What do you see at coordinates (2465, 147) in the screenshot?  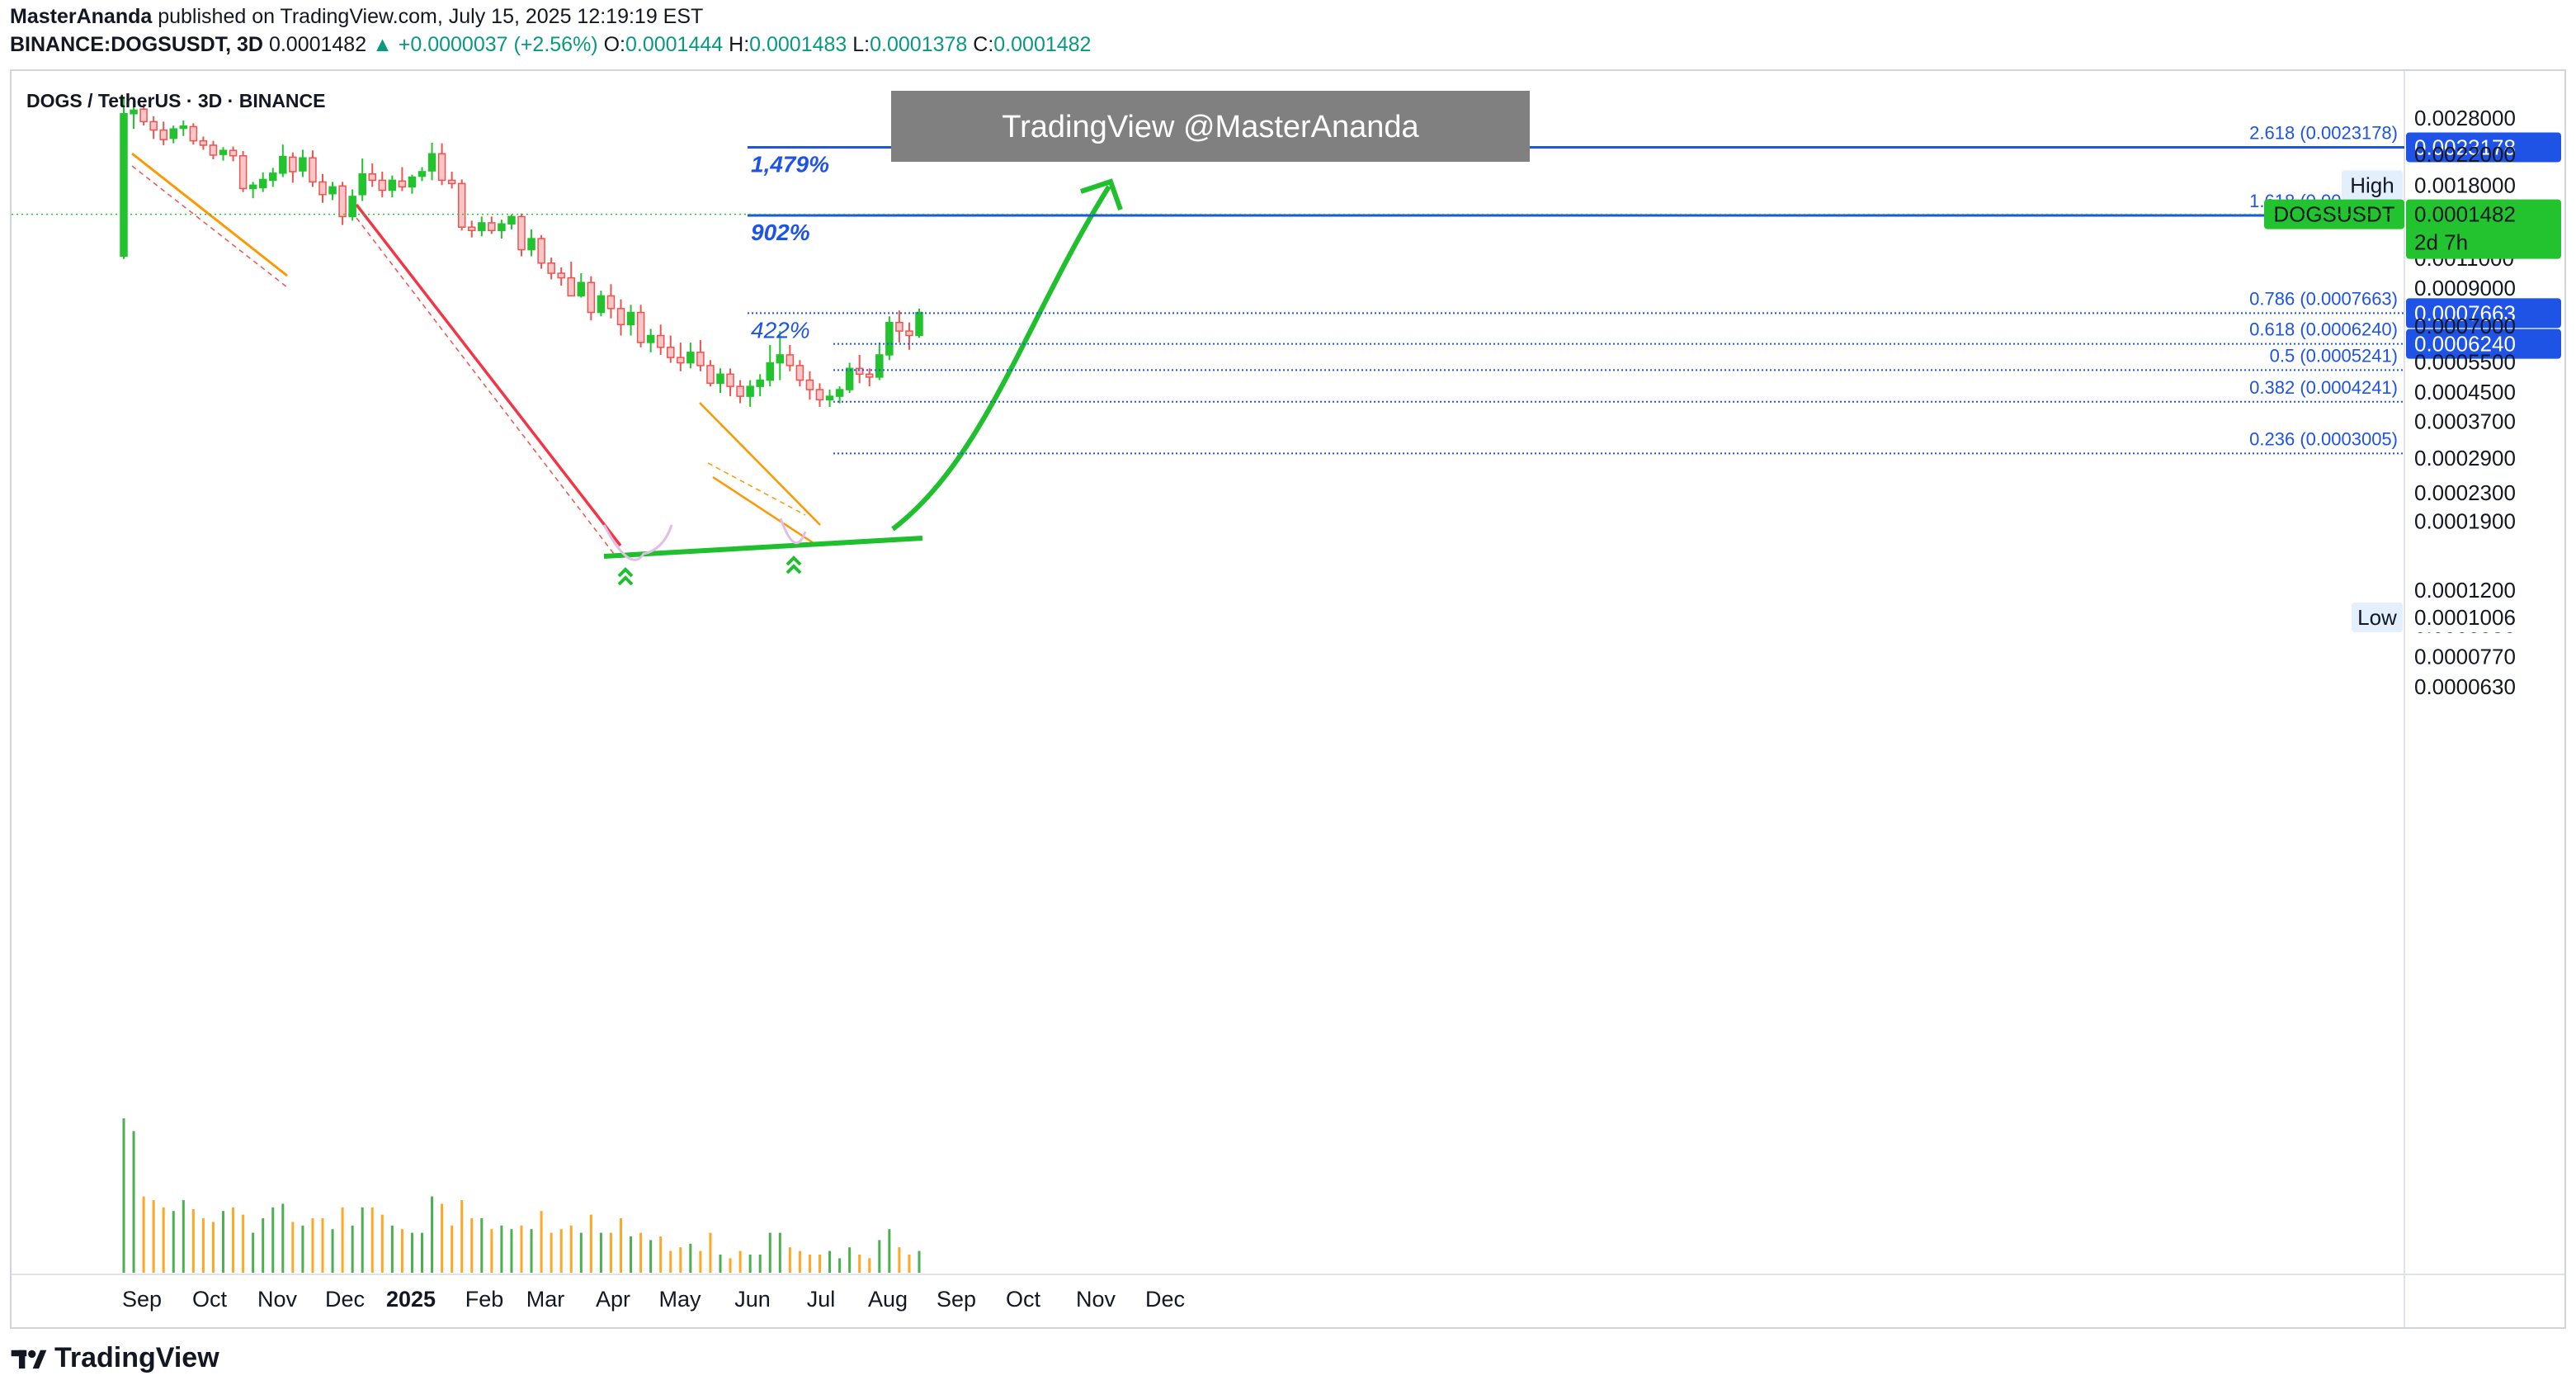 I see `fib-price-tag-text: 0.0023178` at bounding box center [2465, 147].